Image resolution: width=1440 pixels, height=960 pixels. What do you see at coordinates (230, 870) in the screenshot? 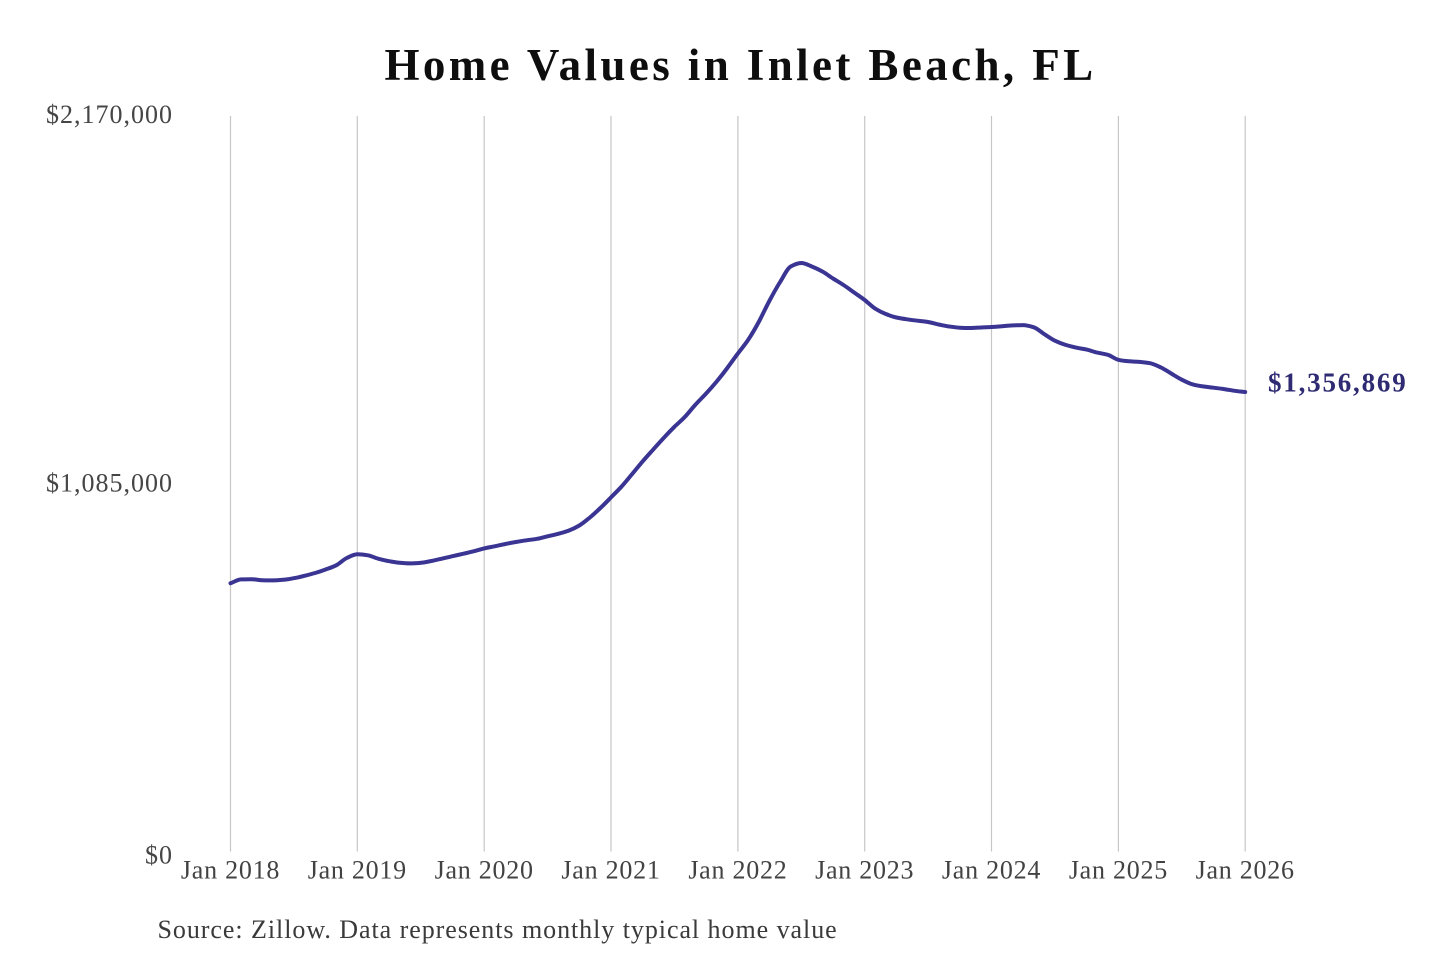
I see `svg-text: Jan 2018` at bounding box center [230, 870].